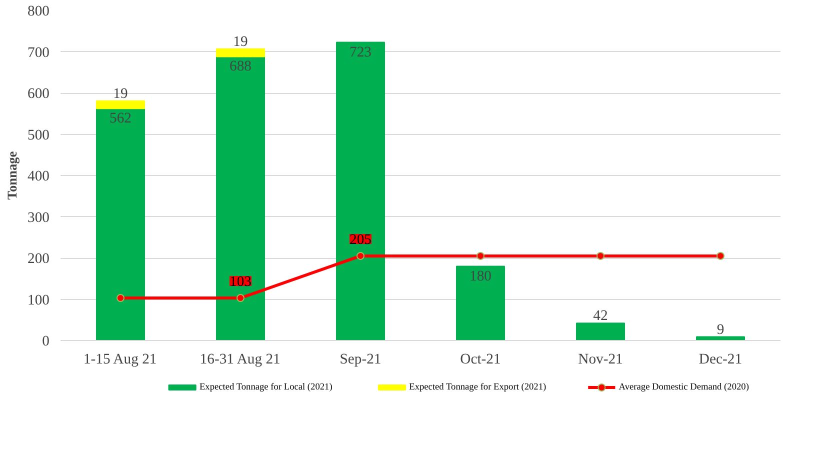  Describe the element at coordinates (600, 316) in the screenshot. I see `data-label: 42` at that location.